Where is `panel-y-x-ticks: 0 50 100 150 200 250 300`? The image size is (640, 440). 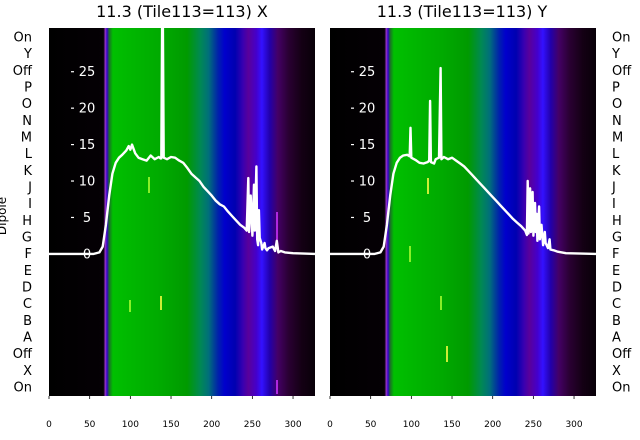
panel-y-x-ticks: 0 50 100 150 200 250 300 is located at coordinates (455, 413).